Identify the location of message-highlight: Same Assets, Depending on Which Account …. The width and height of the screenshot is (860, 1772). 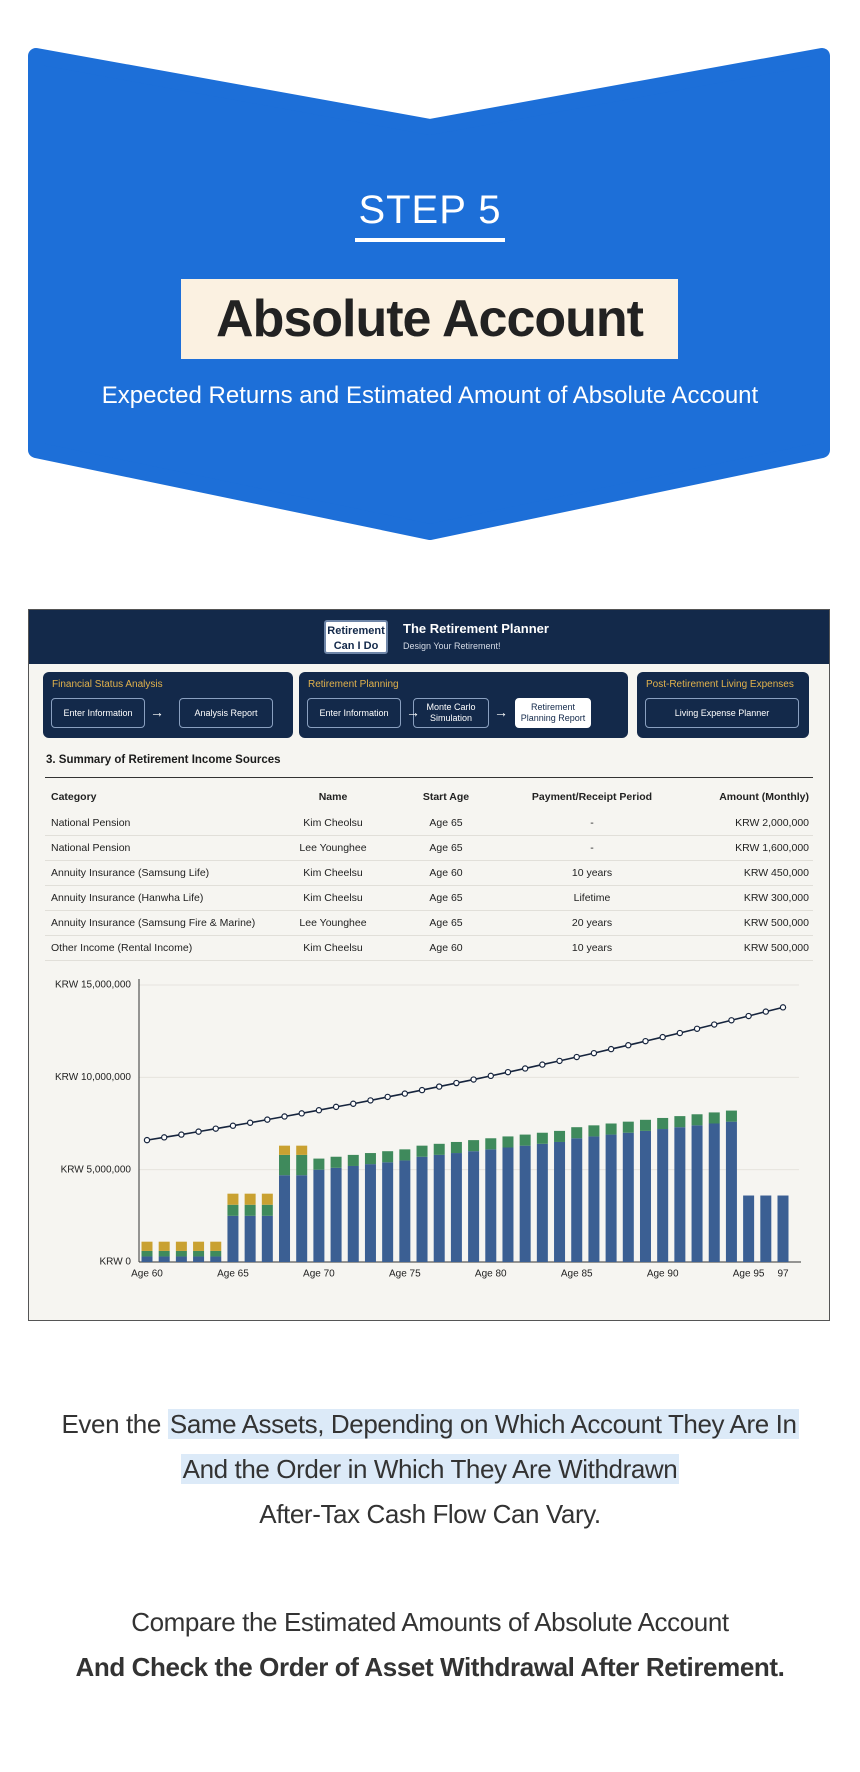
(483, 1424).